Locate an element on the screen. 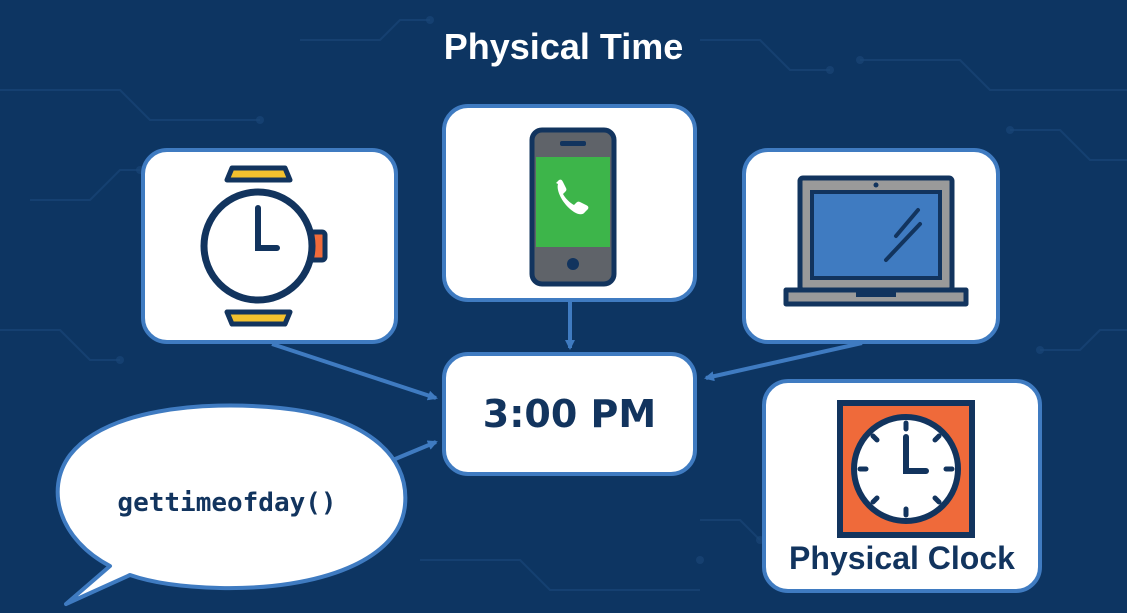  diagram-title: Physical Time is located at coordinates (563, 46).